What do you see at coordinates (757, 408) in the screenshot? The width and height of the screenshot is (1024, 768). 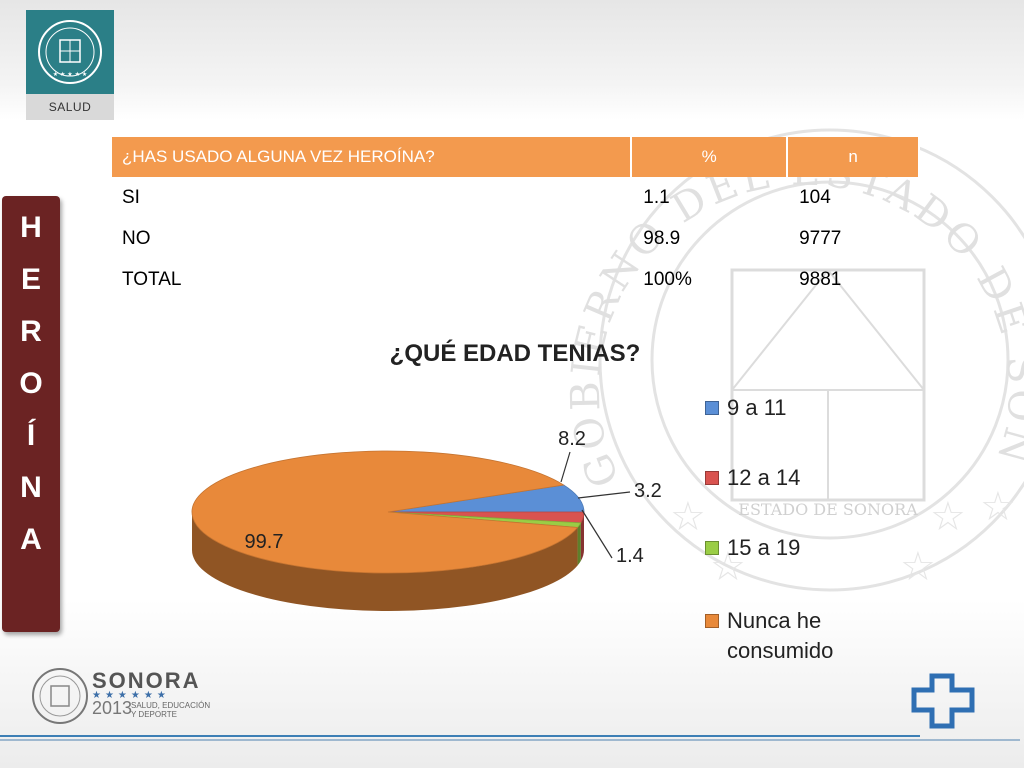 I see `legend-label: 9 a 11` at bounding box center [757, 408].